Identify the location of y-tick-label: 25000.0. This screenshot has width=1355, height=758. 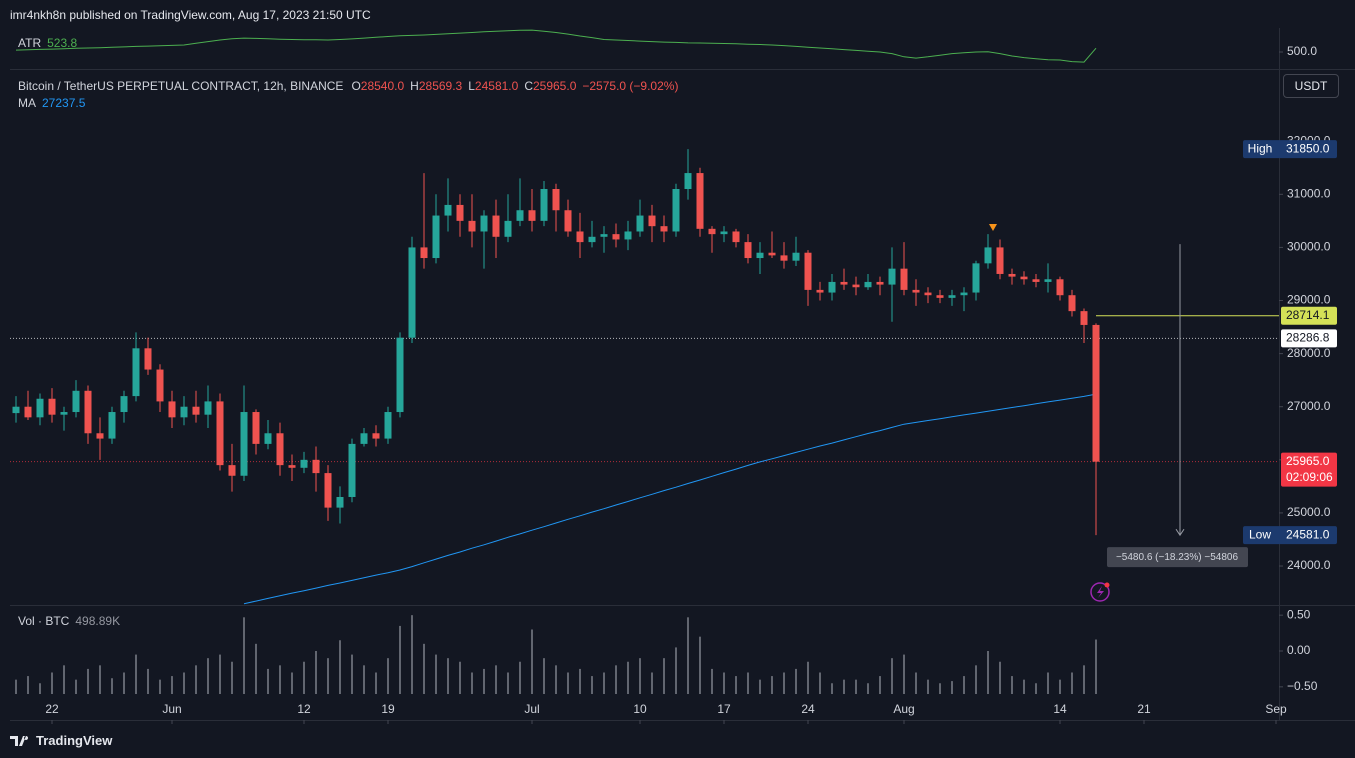
(1309, 512).